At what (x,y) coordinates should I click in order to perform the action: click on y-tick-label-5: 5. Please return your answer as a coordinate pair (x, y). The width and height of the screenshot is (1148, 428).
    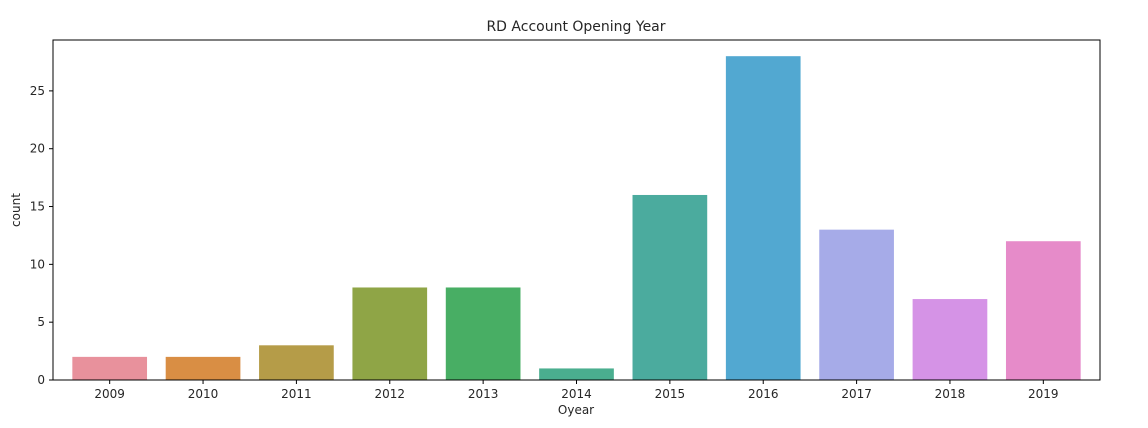
    Looking at the image, I should click on (41, 322).